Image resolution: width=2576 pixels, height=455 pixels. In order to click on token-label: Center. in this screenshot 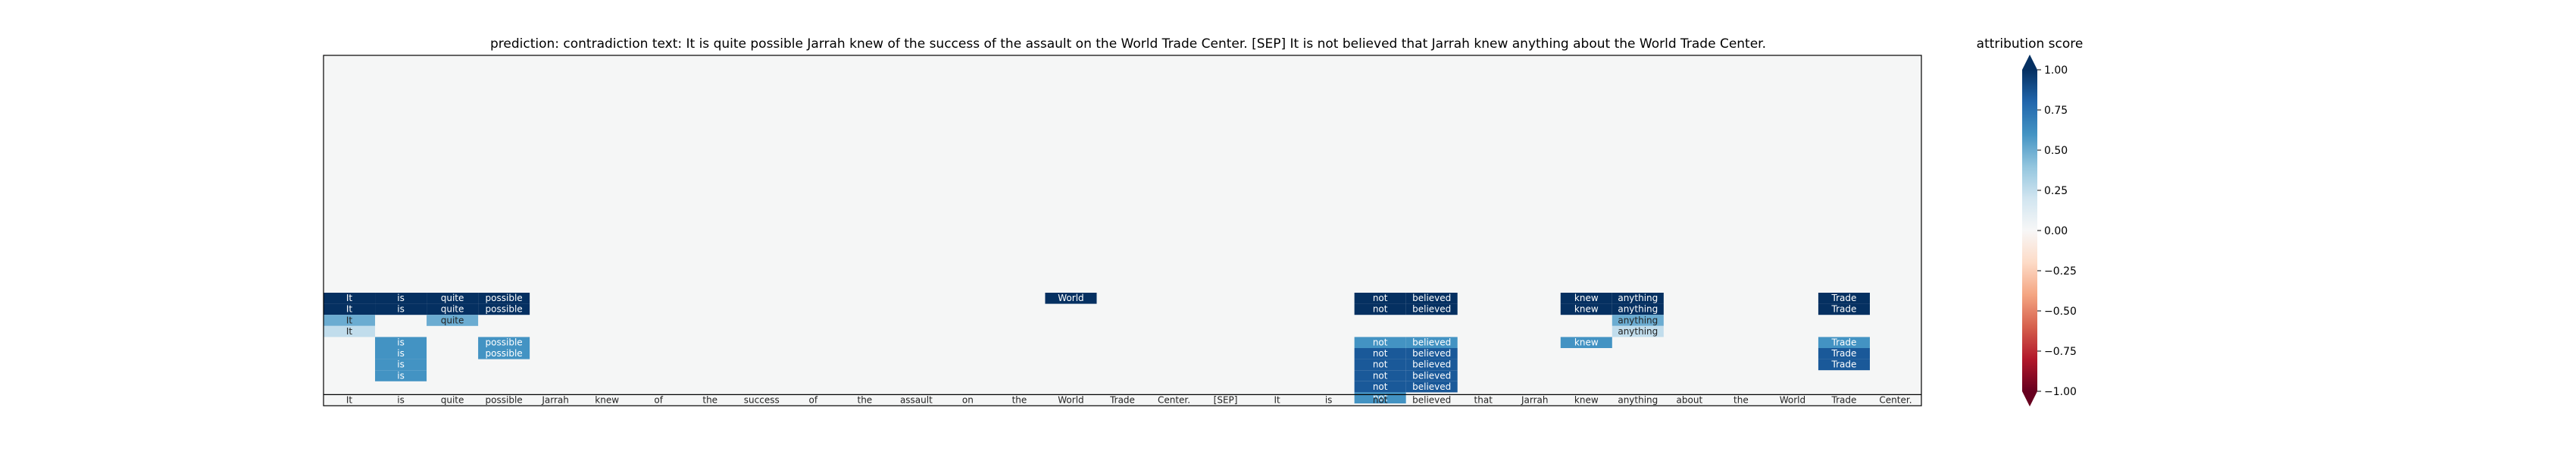, I will do `click(1174, 400)`.